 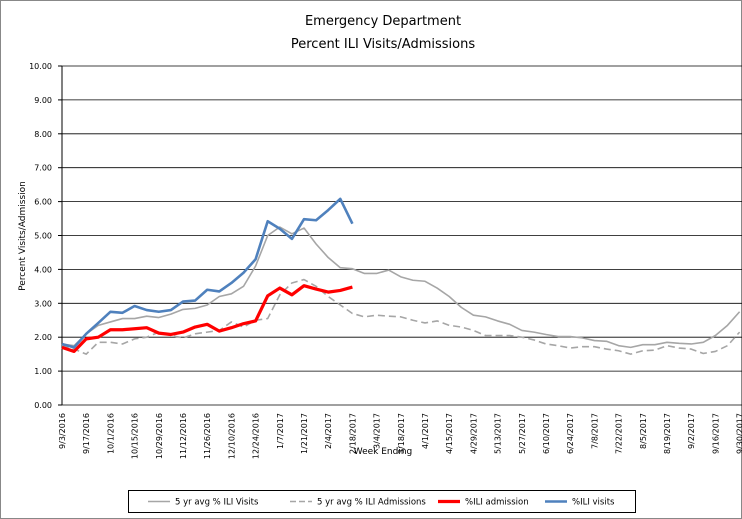 What do you see at coordinates (62, 431) in the screenshot?
I see `x-tick-label: 9/3/2016` at bounding box center [62, 431].